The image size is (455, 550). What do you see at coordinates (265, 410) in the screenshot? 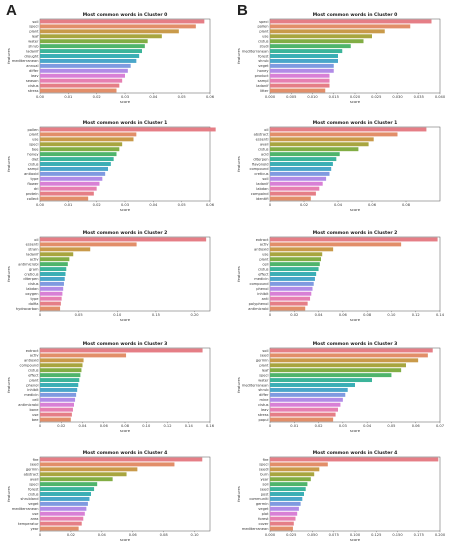
I see `tick-label-leav: leav` at bounding box center [265, 410].